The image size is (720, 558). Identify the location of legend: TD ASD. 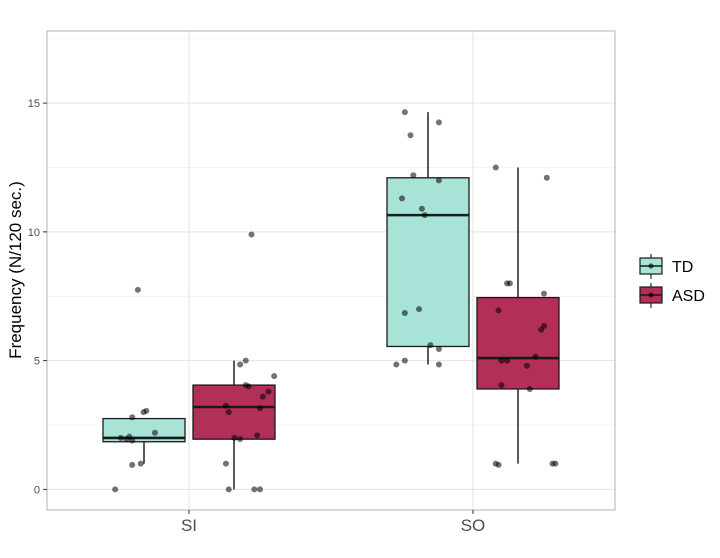
(672, 281).